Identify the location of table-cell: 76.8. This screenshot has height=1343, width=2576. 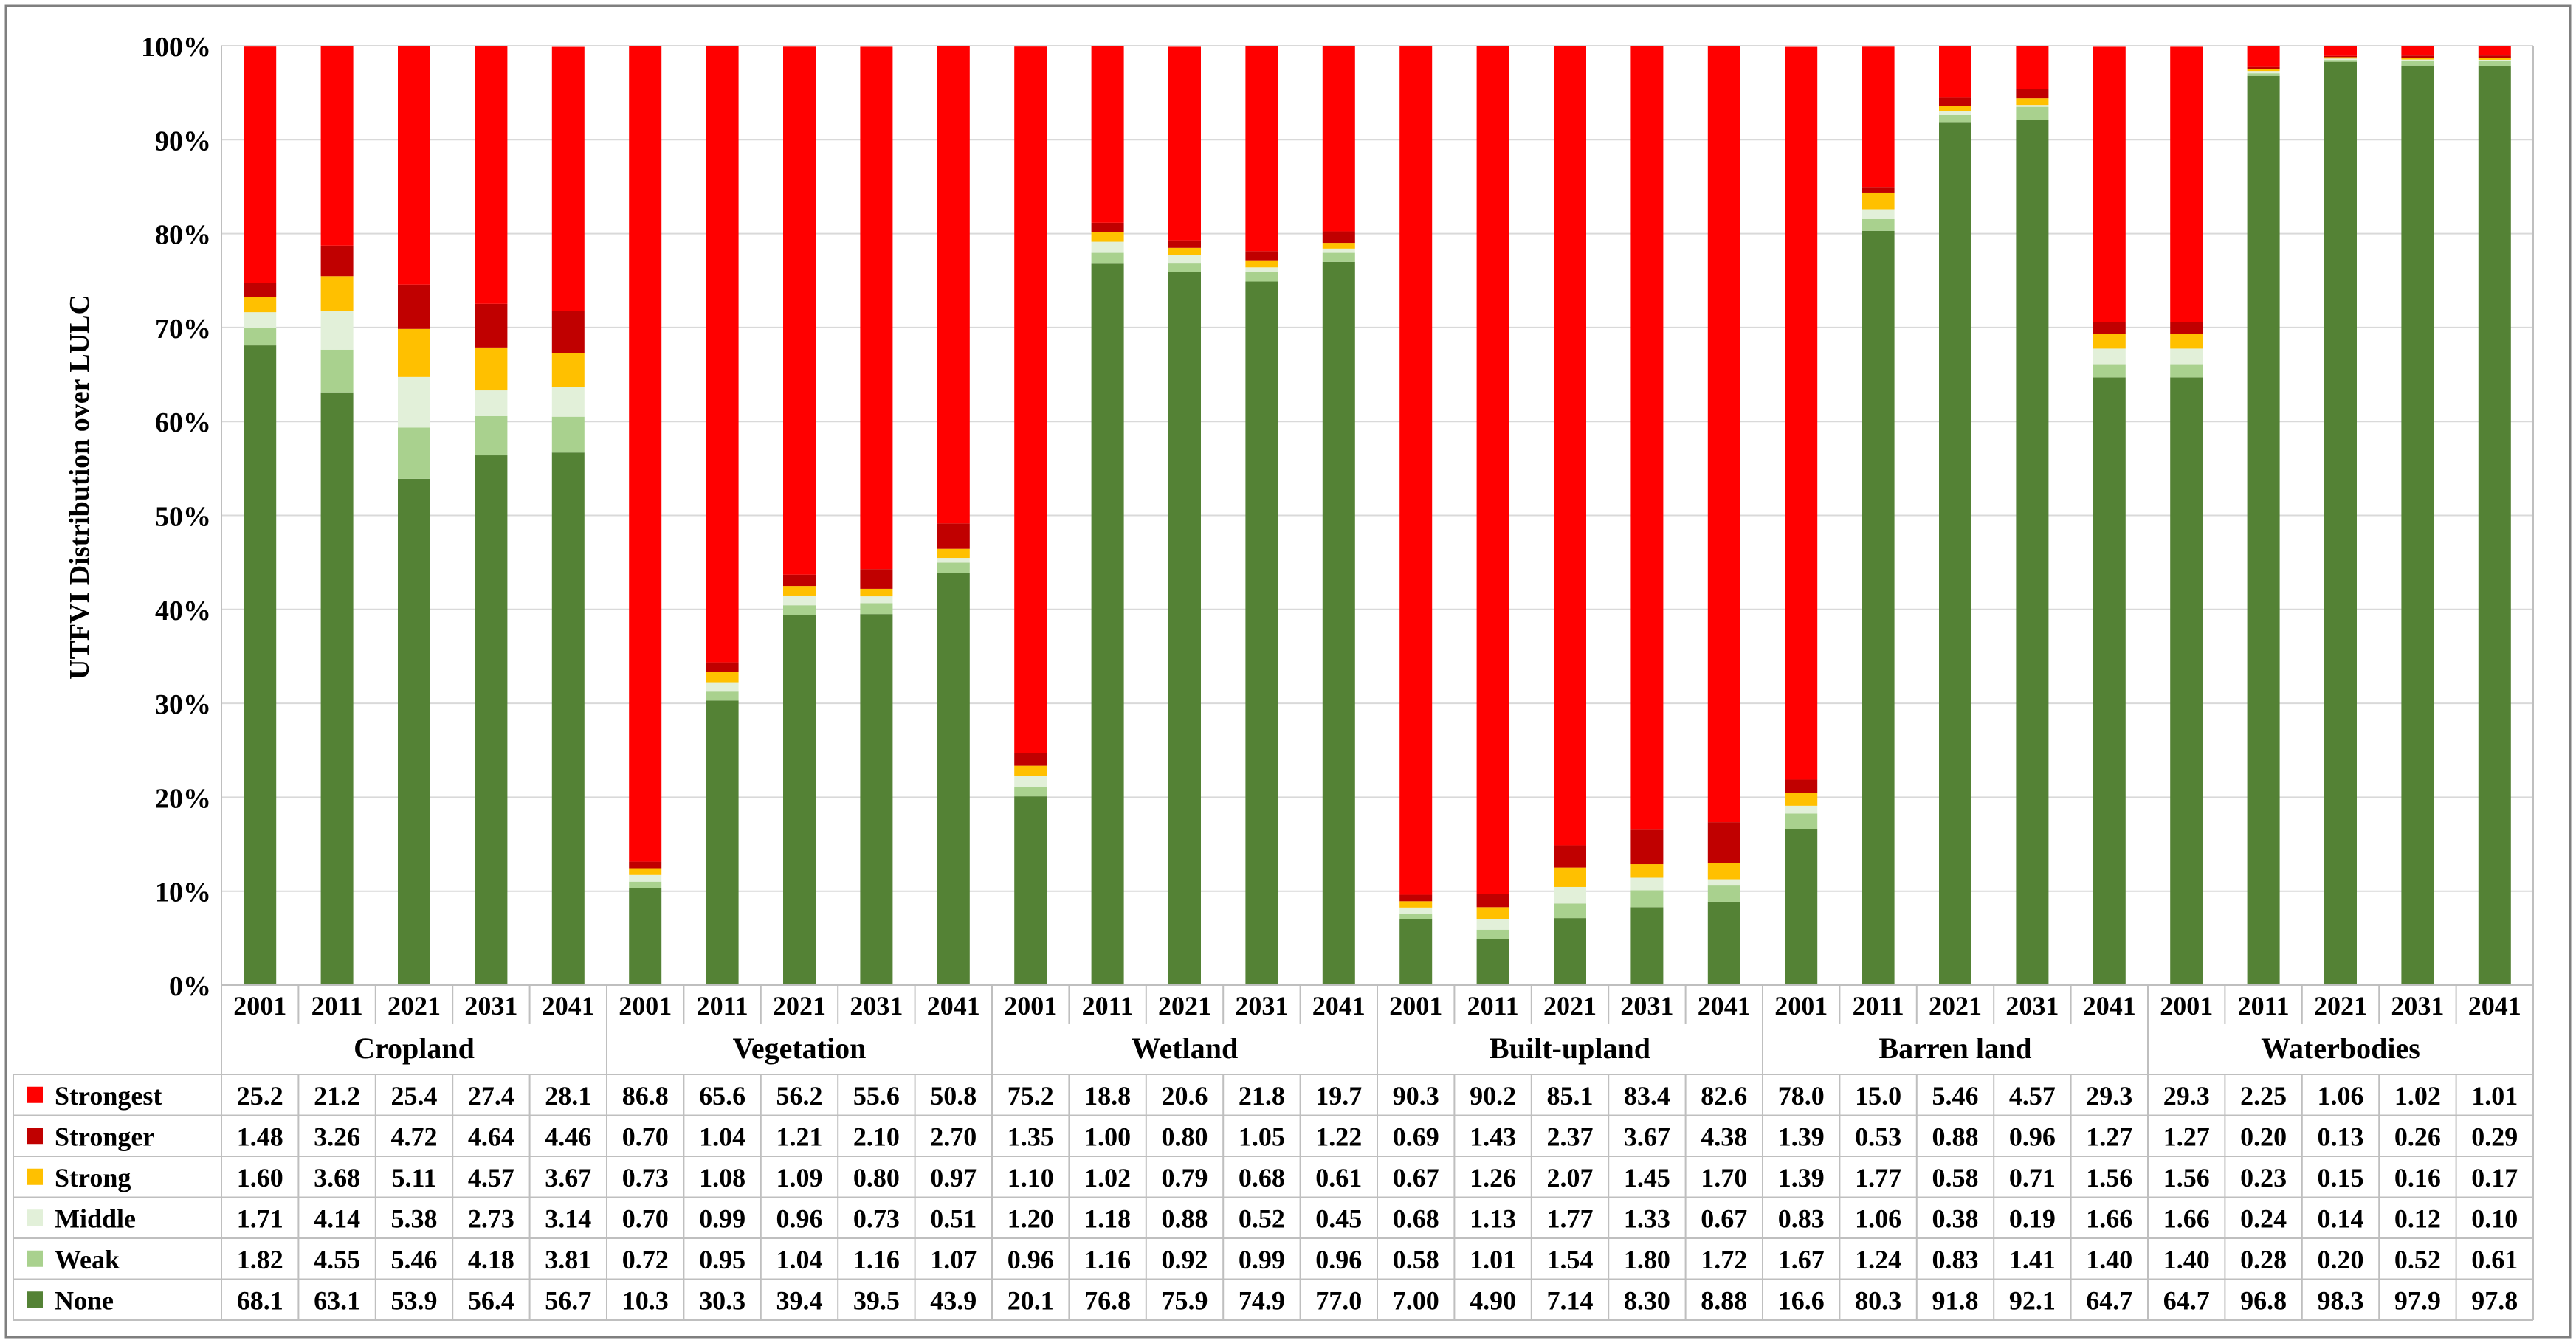
(1107, 1300).